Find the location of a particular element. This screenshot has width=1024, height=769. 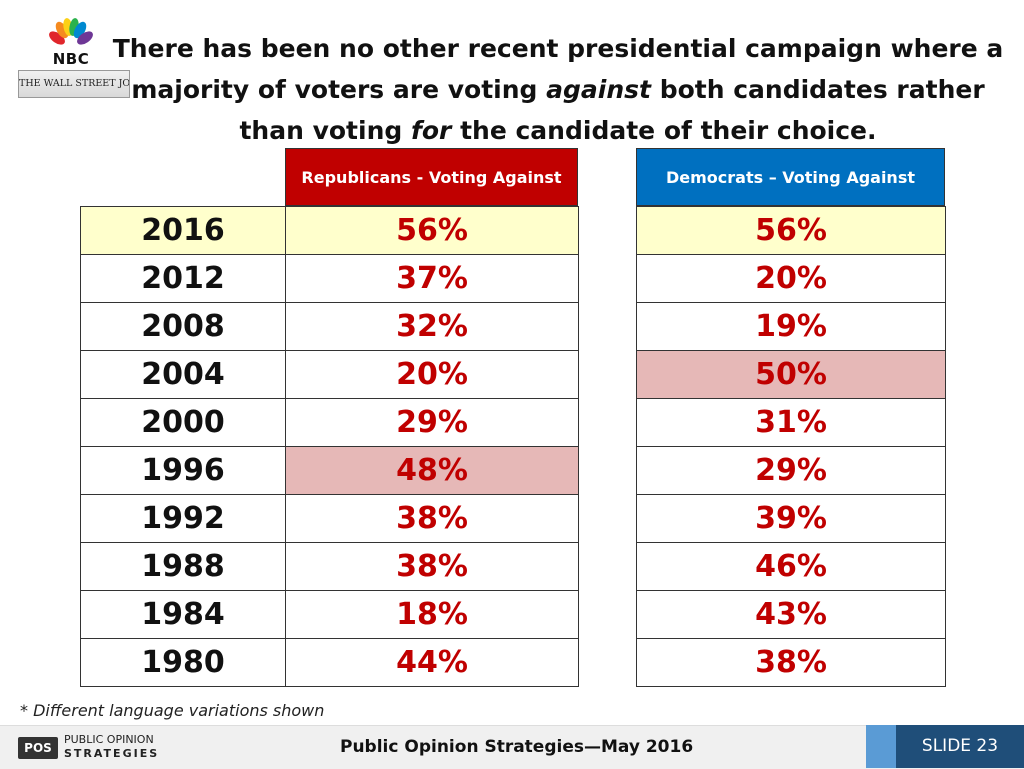

slide-number: SLIDE 23 is located at coordinates (960, 746).